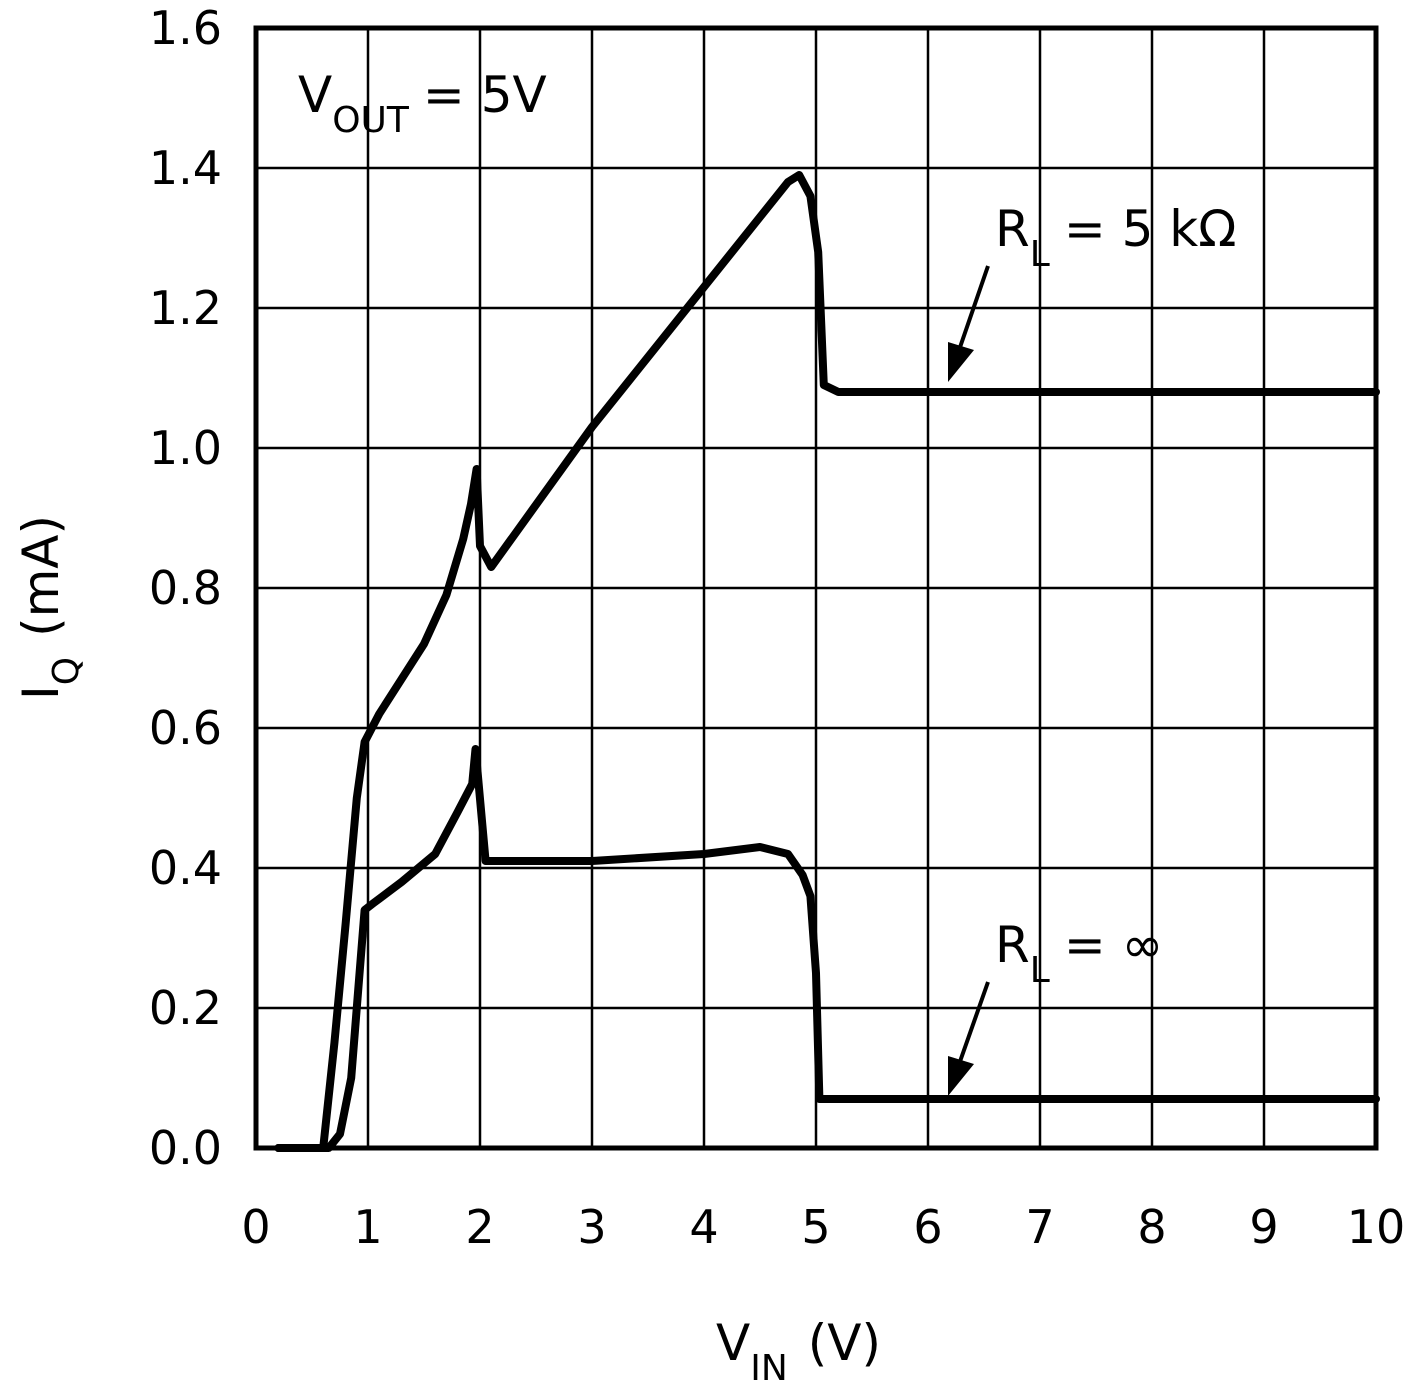 The image size is (1404, 1391). I want to click on condition-label-rest: = 5V, so click(485, 95).